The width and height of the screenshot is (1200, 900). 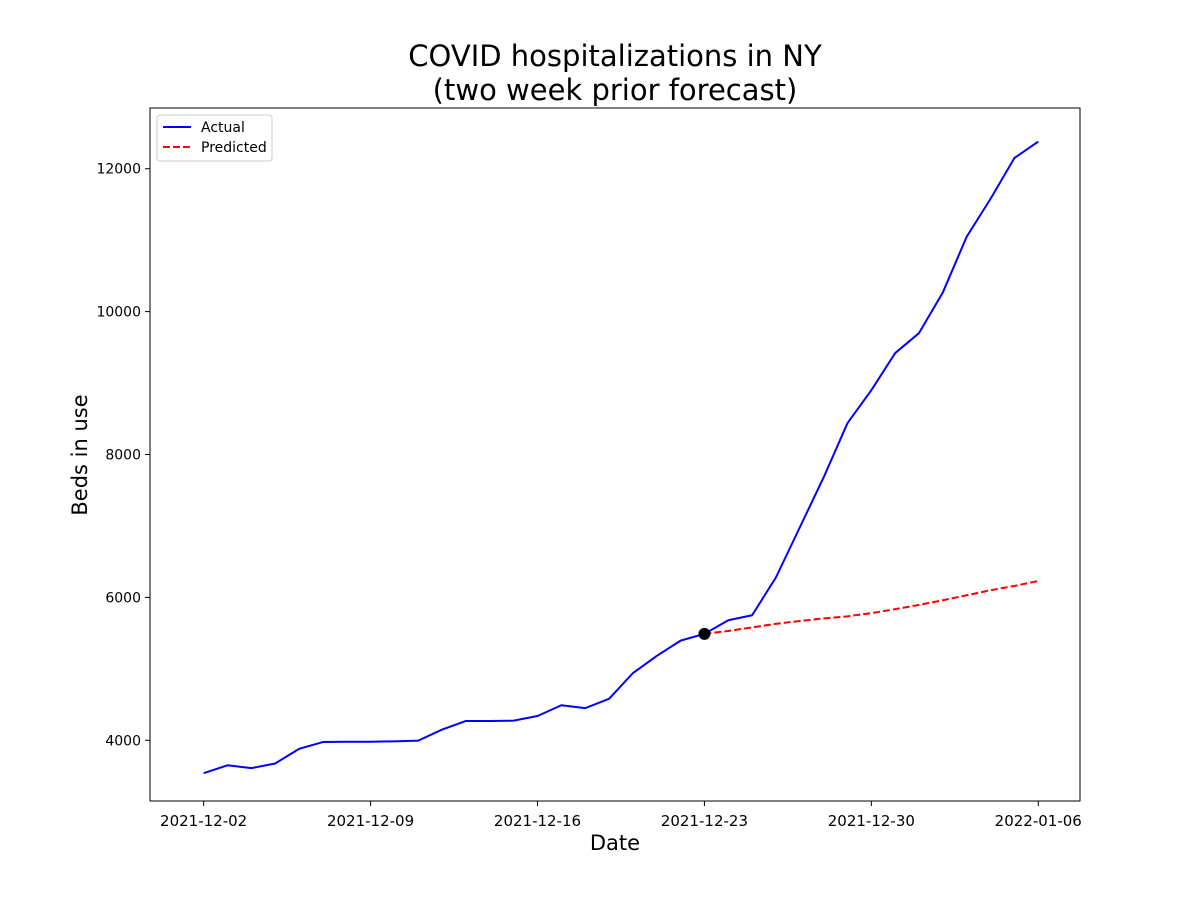 What do you see at coordinates (118, 313) in the screenshot?
I see `y-tick-label: 10000` at bounding box center [118, 313].